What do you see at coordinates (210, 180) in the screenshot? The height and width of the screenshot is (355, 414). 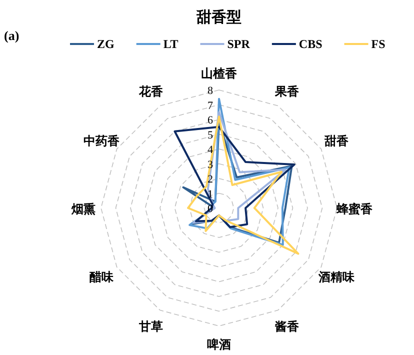 I see `y-tick-label: 2` at bounding box center [210, 180].